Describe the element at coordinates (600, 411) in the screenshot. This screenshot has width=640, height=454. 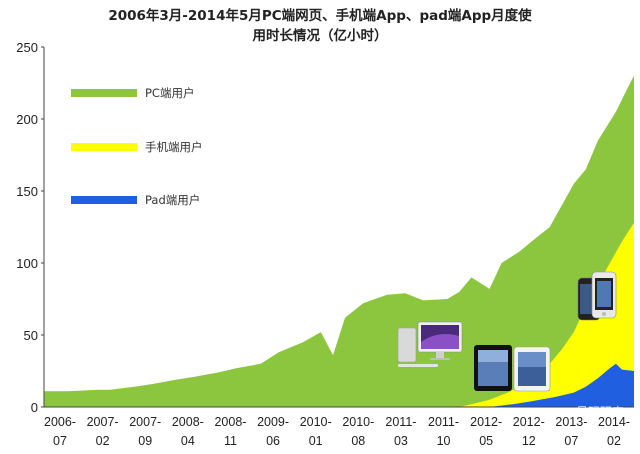
I see `watermark-text: 易观研究` at that location.